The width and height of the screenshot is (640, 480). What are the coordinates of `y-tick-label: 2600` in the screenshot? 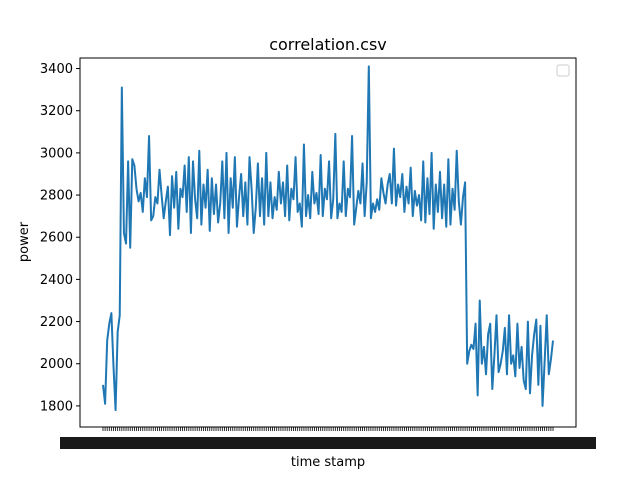 It's located at (56, 238).